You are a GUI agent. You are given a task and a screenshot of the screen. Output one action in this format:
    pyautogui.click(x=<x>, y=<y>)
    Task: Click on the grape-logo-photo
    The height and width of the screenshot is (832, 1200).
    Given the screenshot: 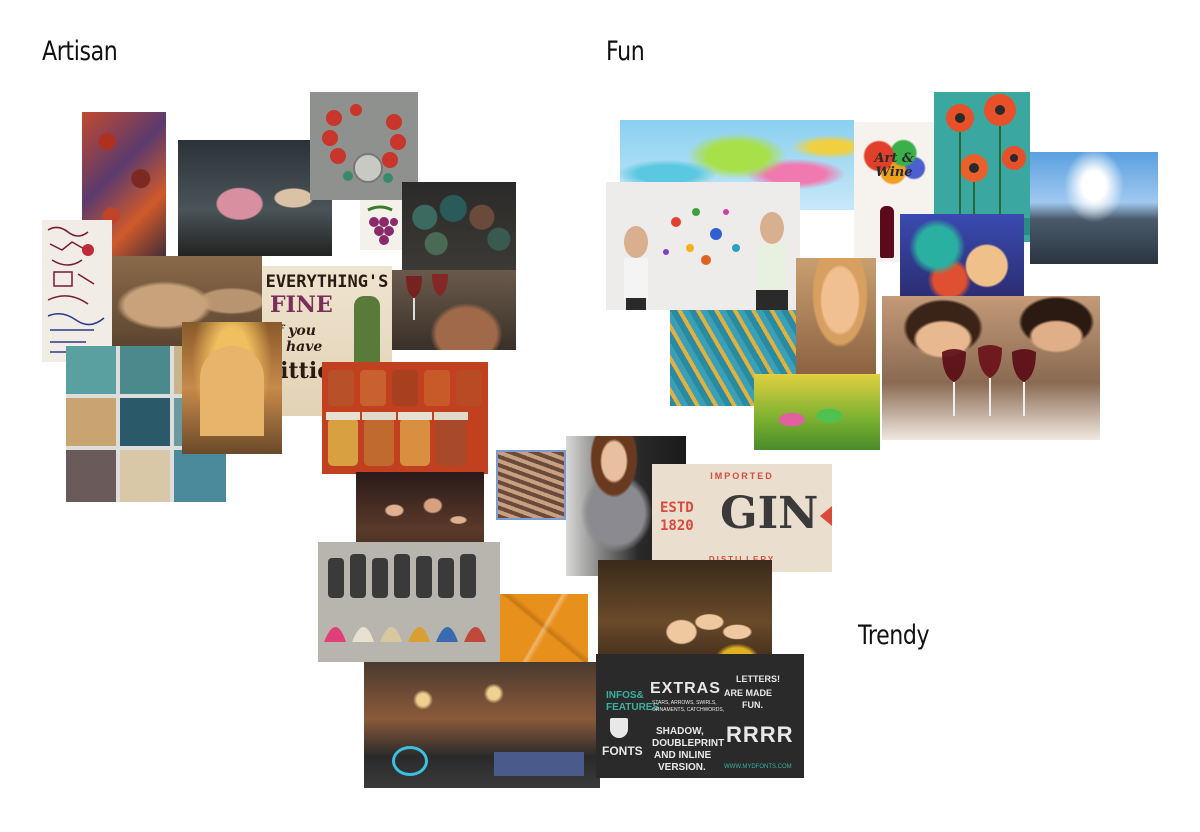 What is the action you would take?
    pyautogui.click(x=381, y=225)
    